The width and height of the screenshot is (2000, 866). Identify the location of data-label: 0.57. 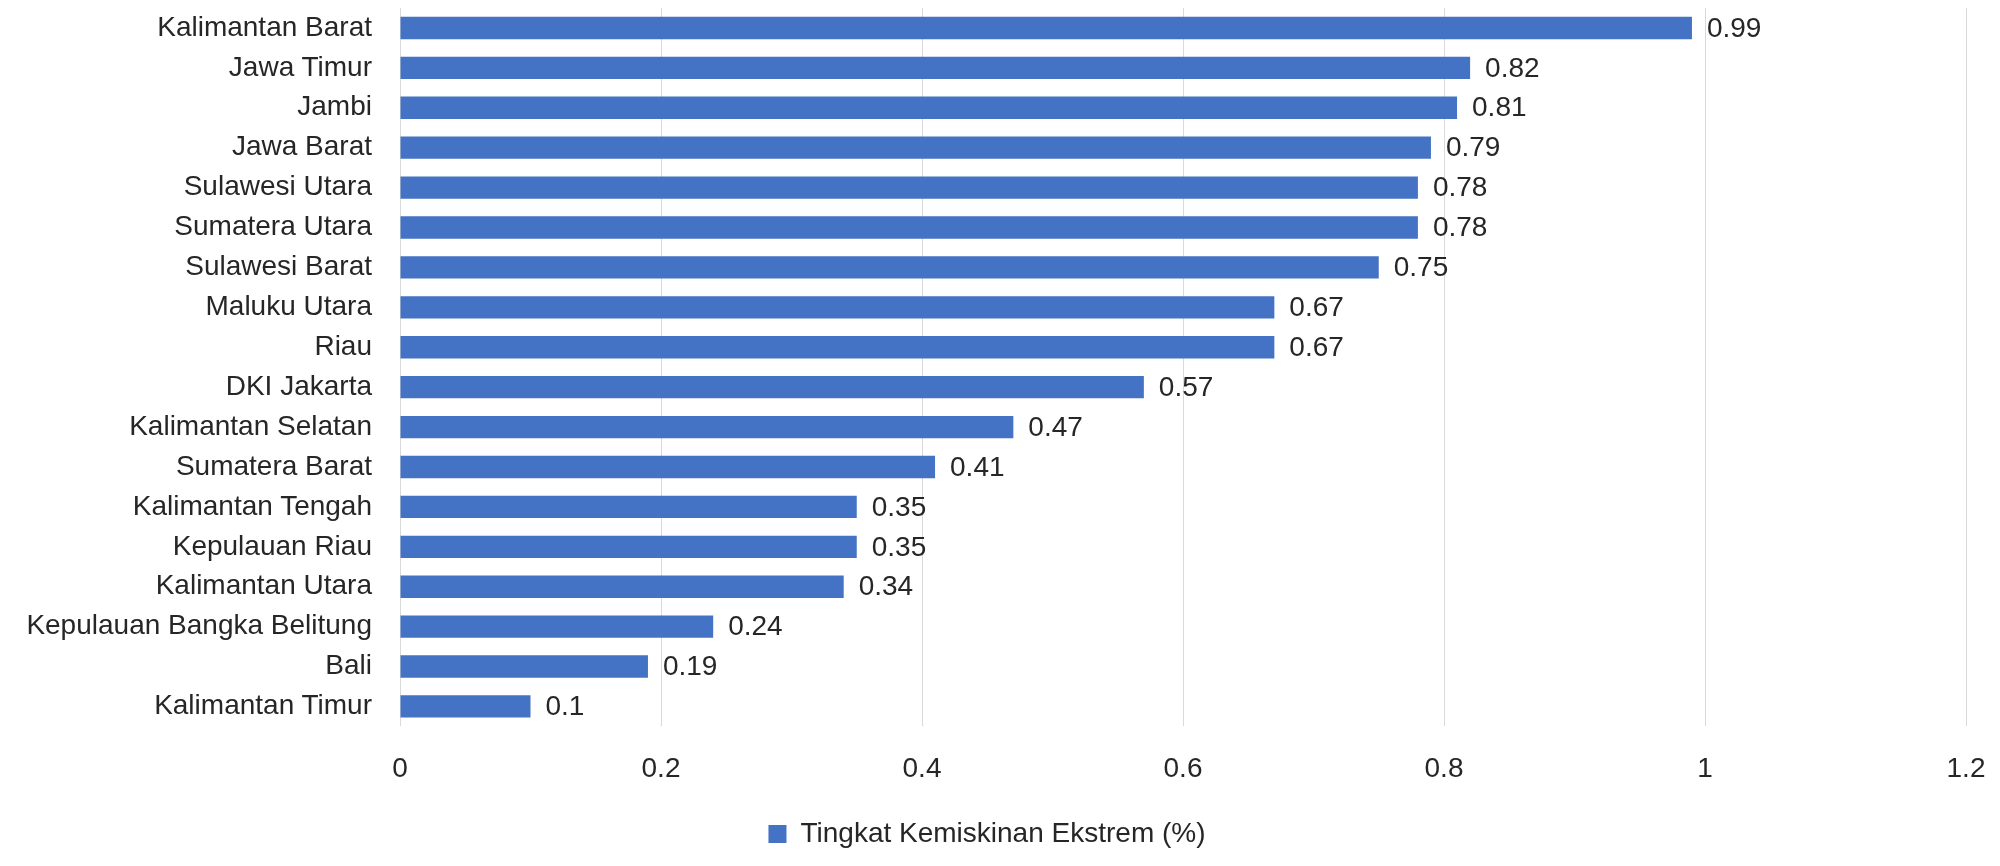
(1186, 386).